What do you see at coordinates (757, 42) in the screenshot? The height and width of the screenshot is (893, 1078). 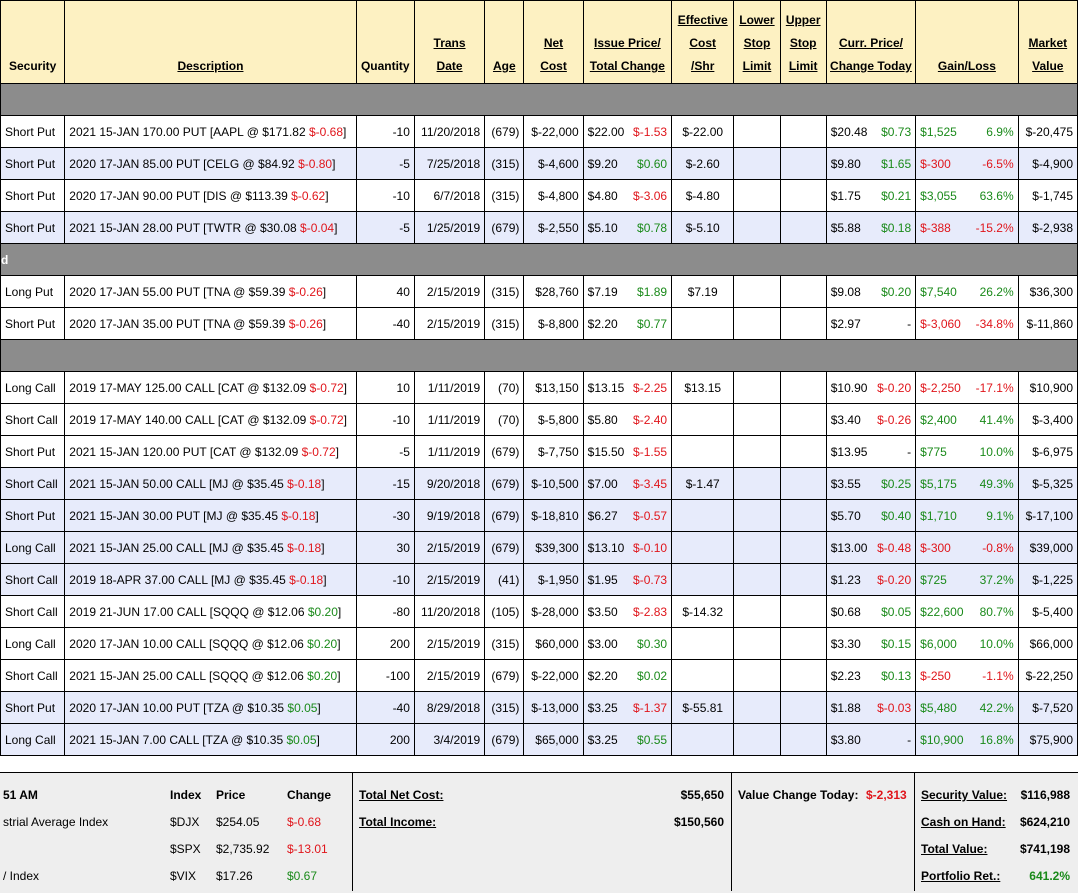 I see `col-lower-stop: Lower Stop Limit` at bounding box center [757, 42].